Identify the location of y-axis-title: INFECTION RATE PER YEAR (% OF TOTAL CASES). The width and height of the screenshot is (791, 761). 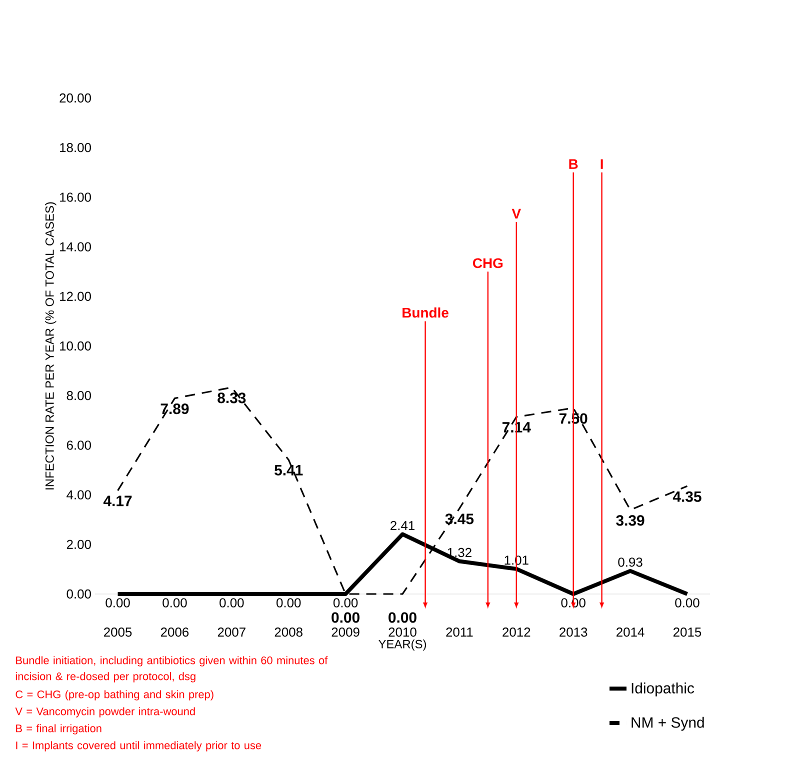
(50, 346).